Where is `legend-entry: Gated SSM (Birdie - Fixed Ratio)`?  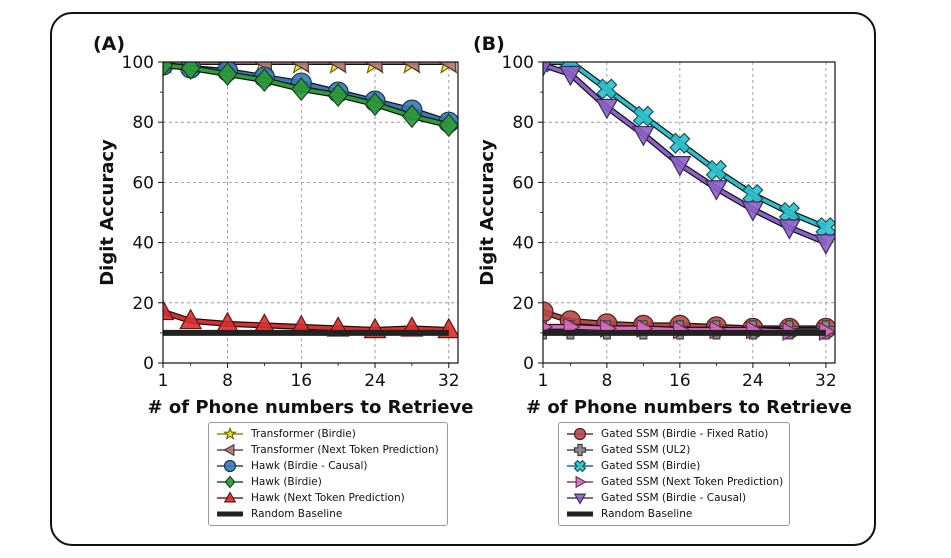 legend-entry: Gated SSM (Birdie - Fixed Ratio) is located at coordinates (674, 434).